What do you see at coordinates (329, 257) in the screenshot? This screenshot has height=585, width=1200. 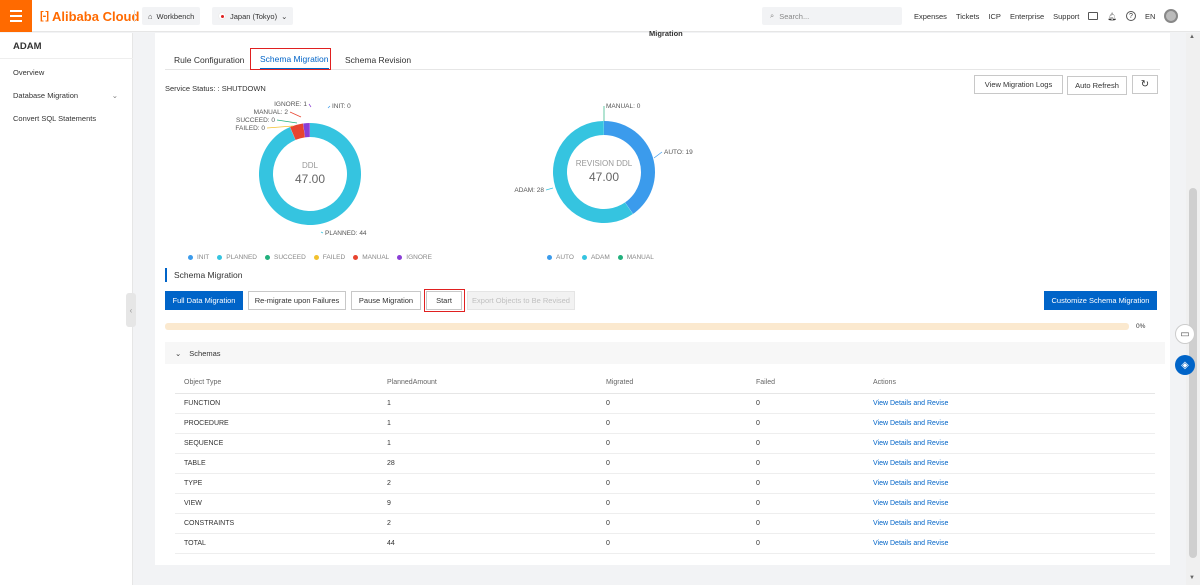 I see `legend-item-failed: FAILED` at bounding box center [329, 257].